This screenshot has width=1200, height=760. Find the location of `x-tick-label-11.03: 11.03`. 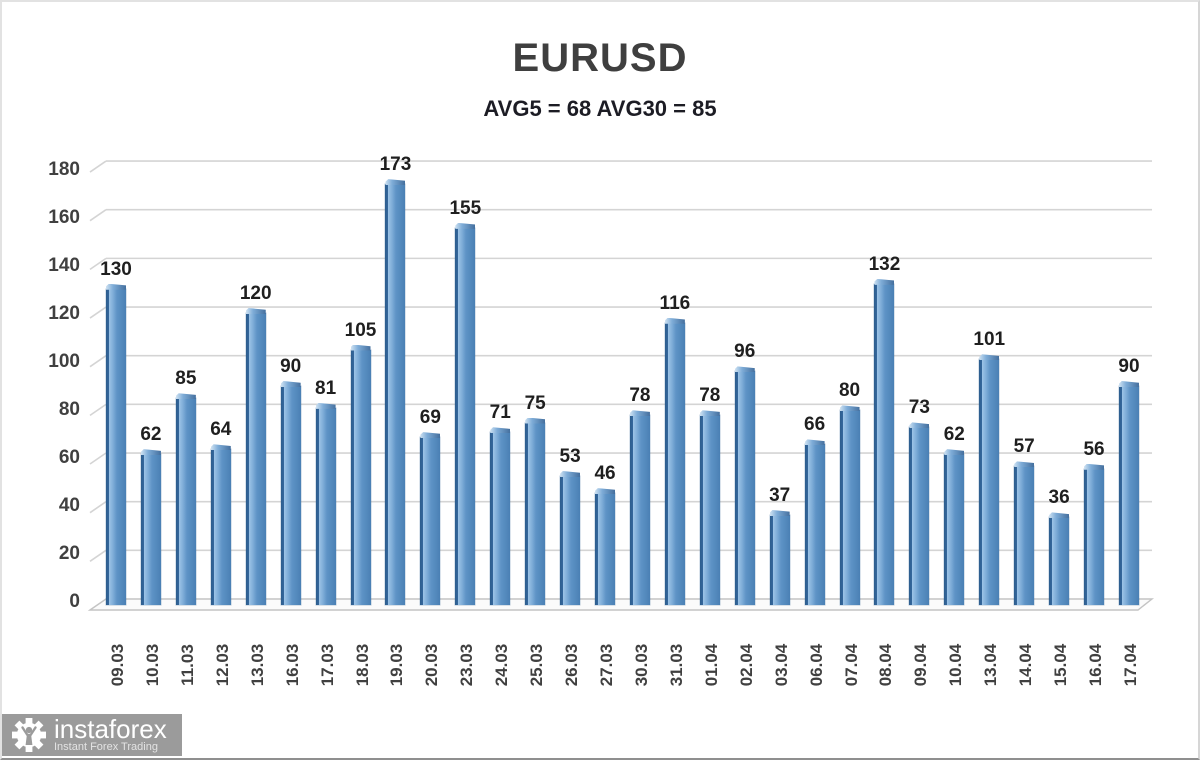

x-tick-label-11.03: 11.03 is located at coordinates (187, 665).